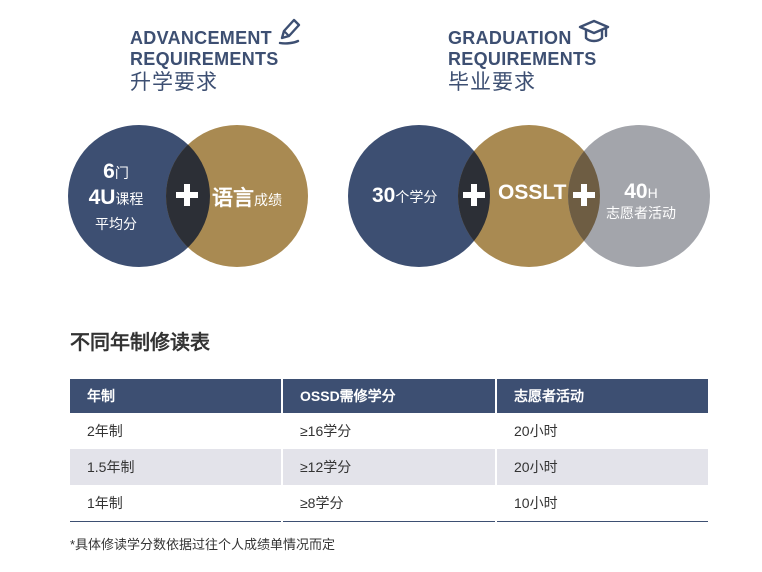 This screenshot has width=762, height=572. What do you see at coordinates (652, 193) in the screenshot?
I see `volunteer-hours-unit: H` at bounding box center [652, 193].